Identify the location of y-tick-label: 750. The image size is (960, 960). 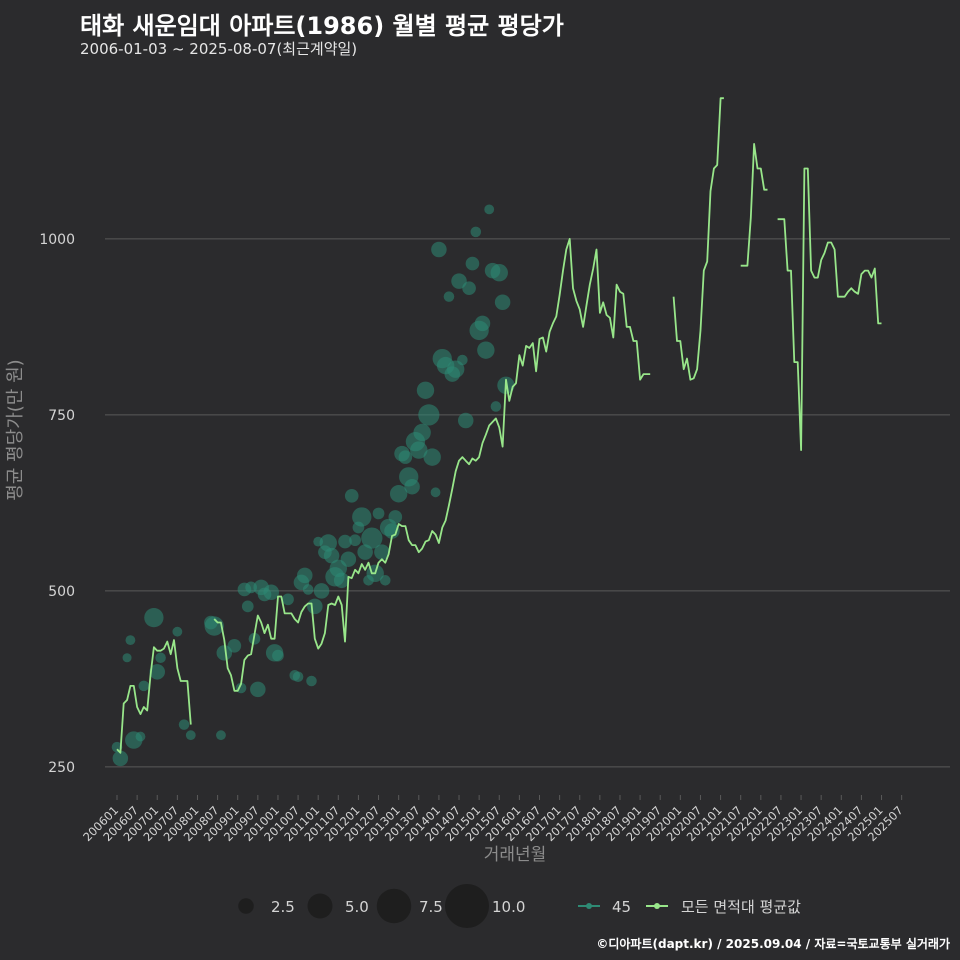
(61, 416).